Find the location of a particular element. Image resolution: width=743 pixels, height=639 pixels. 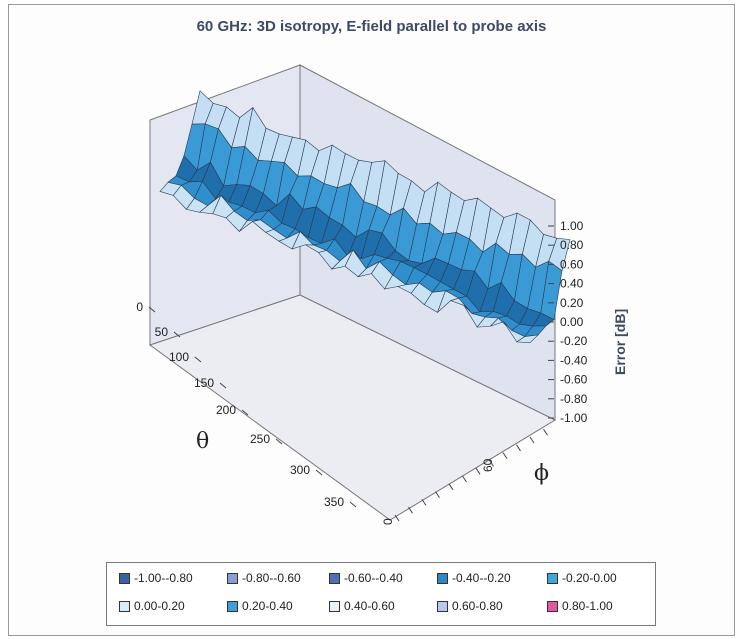

legend-item: -0.80--0.60 is located at coordinates (264, 578).